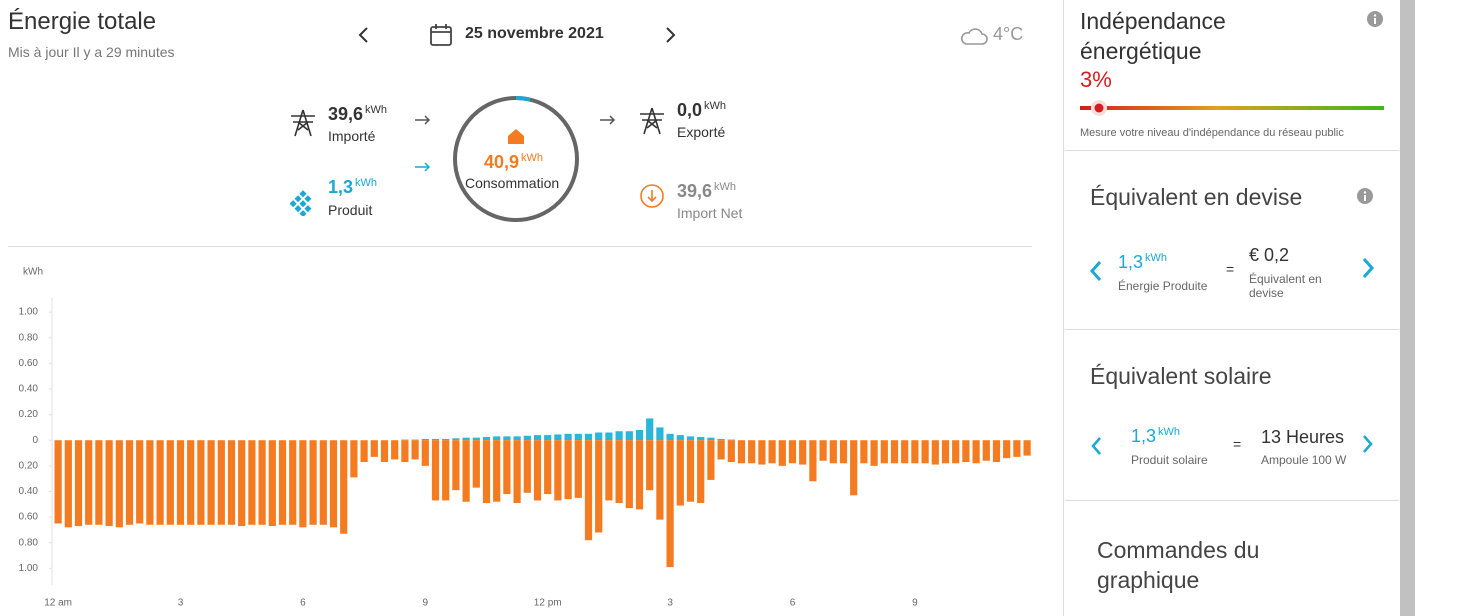 The width and height of the screenshot is (1463, 616). Describe the element at coordinates (534, 33) in the screenshot. I see `date: 25 novembre 2021` at that location.